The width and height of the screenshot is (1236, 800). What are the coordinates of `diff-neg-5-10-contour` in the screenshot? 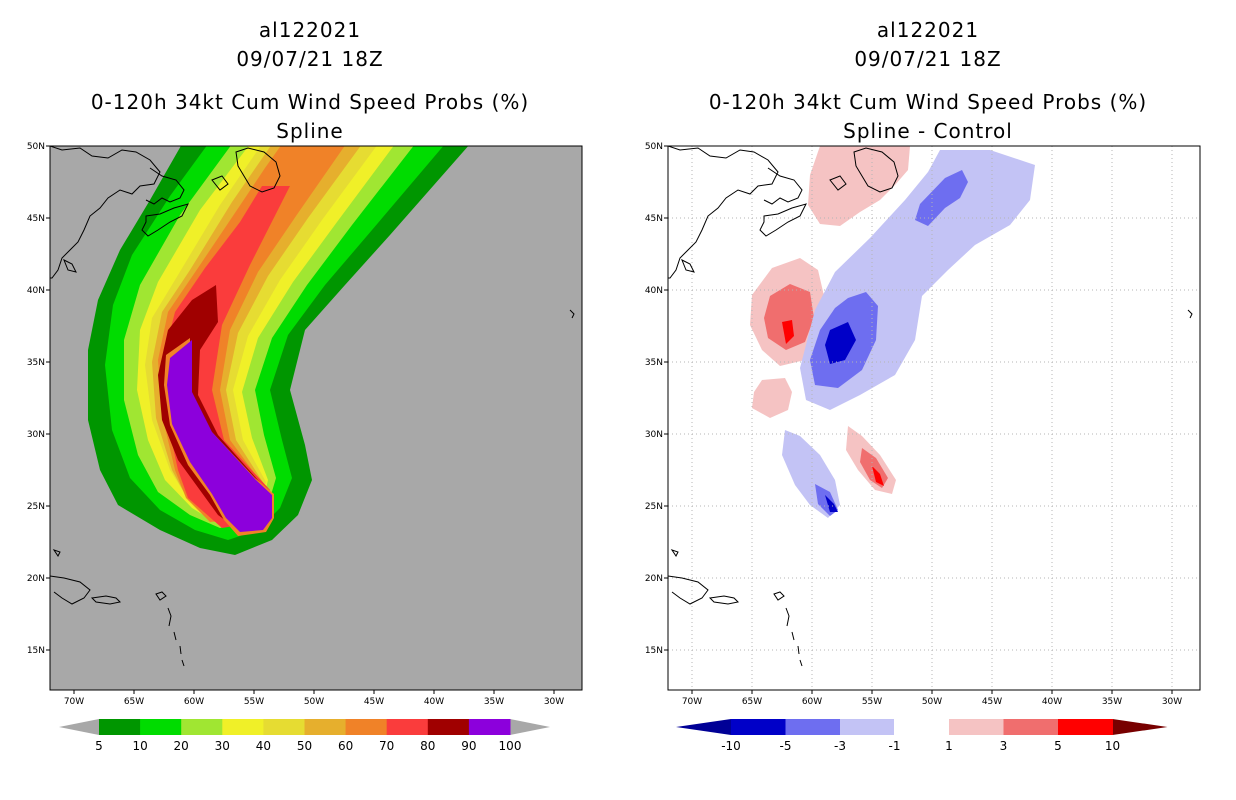 It's located at (840, 417).